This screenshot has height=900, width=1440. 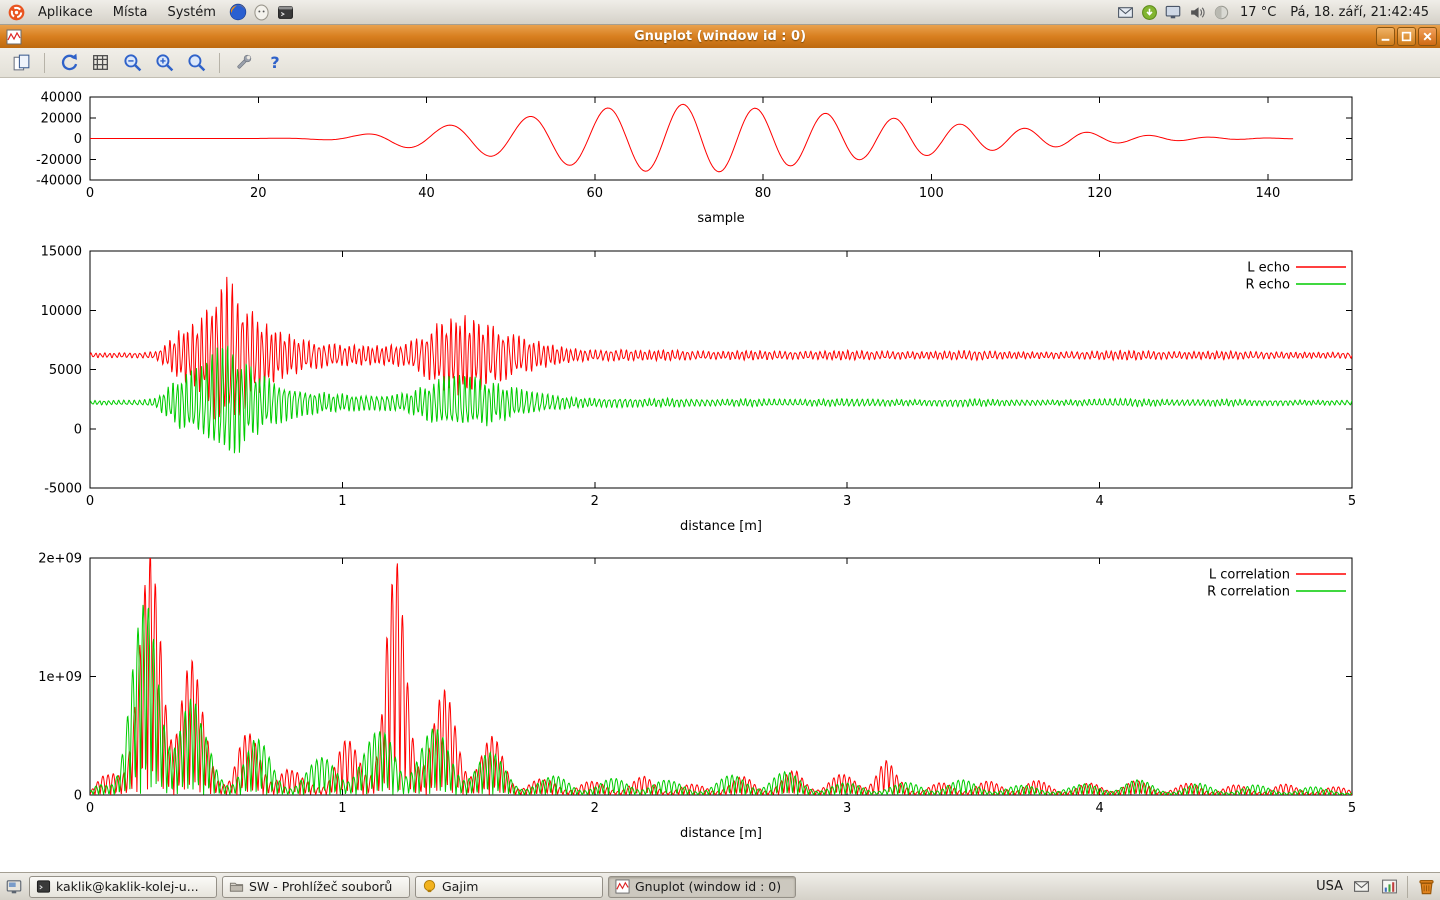 I want to click on weather-icon, so click(x=1221, y=12).